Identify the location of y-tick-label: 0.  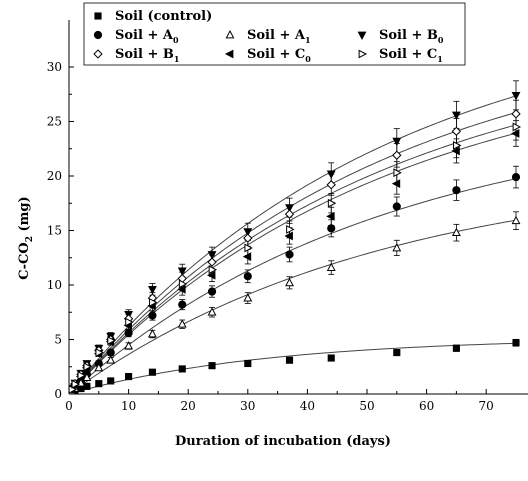
(58, 394).